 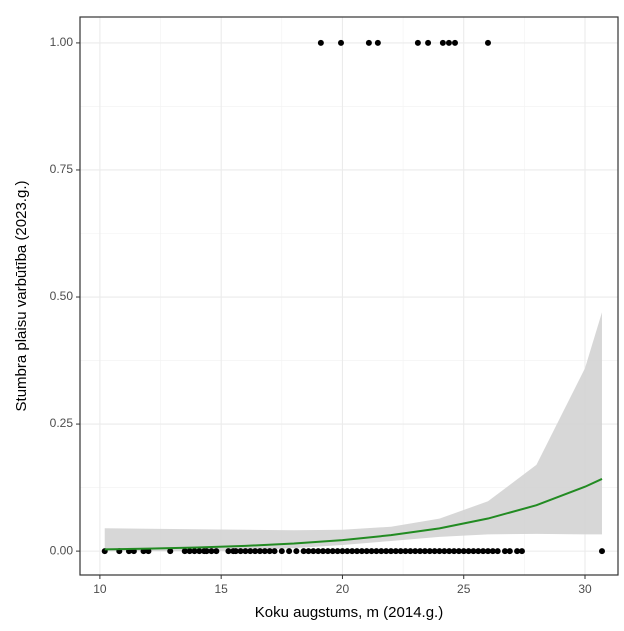 What do you see at coordinates (349, 612) in the screenshot?
I see `x-axis-title: Koku augstums, m (2014.g.)` at bounding box center [349, 612].